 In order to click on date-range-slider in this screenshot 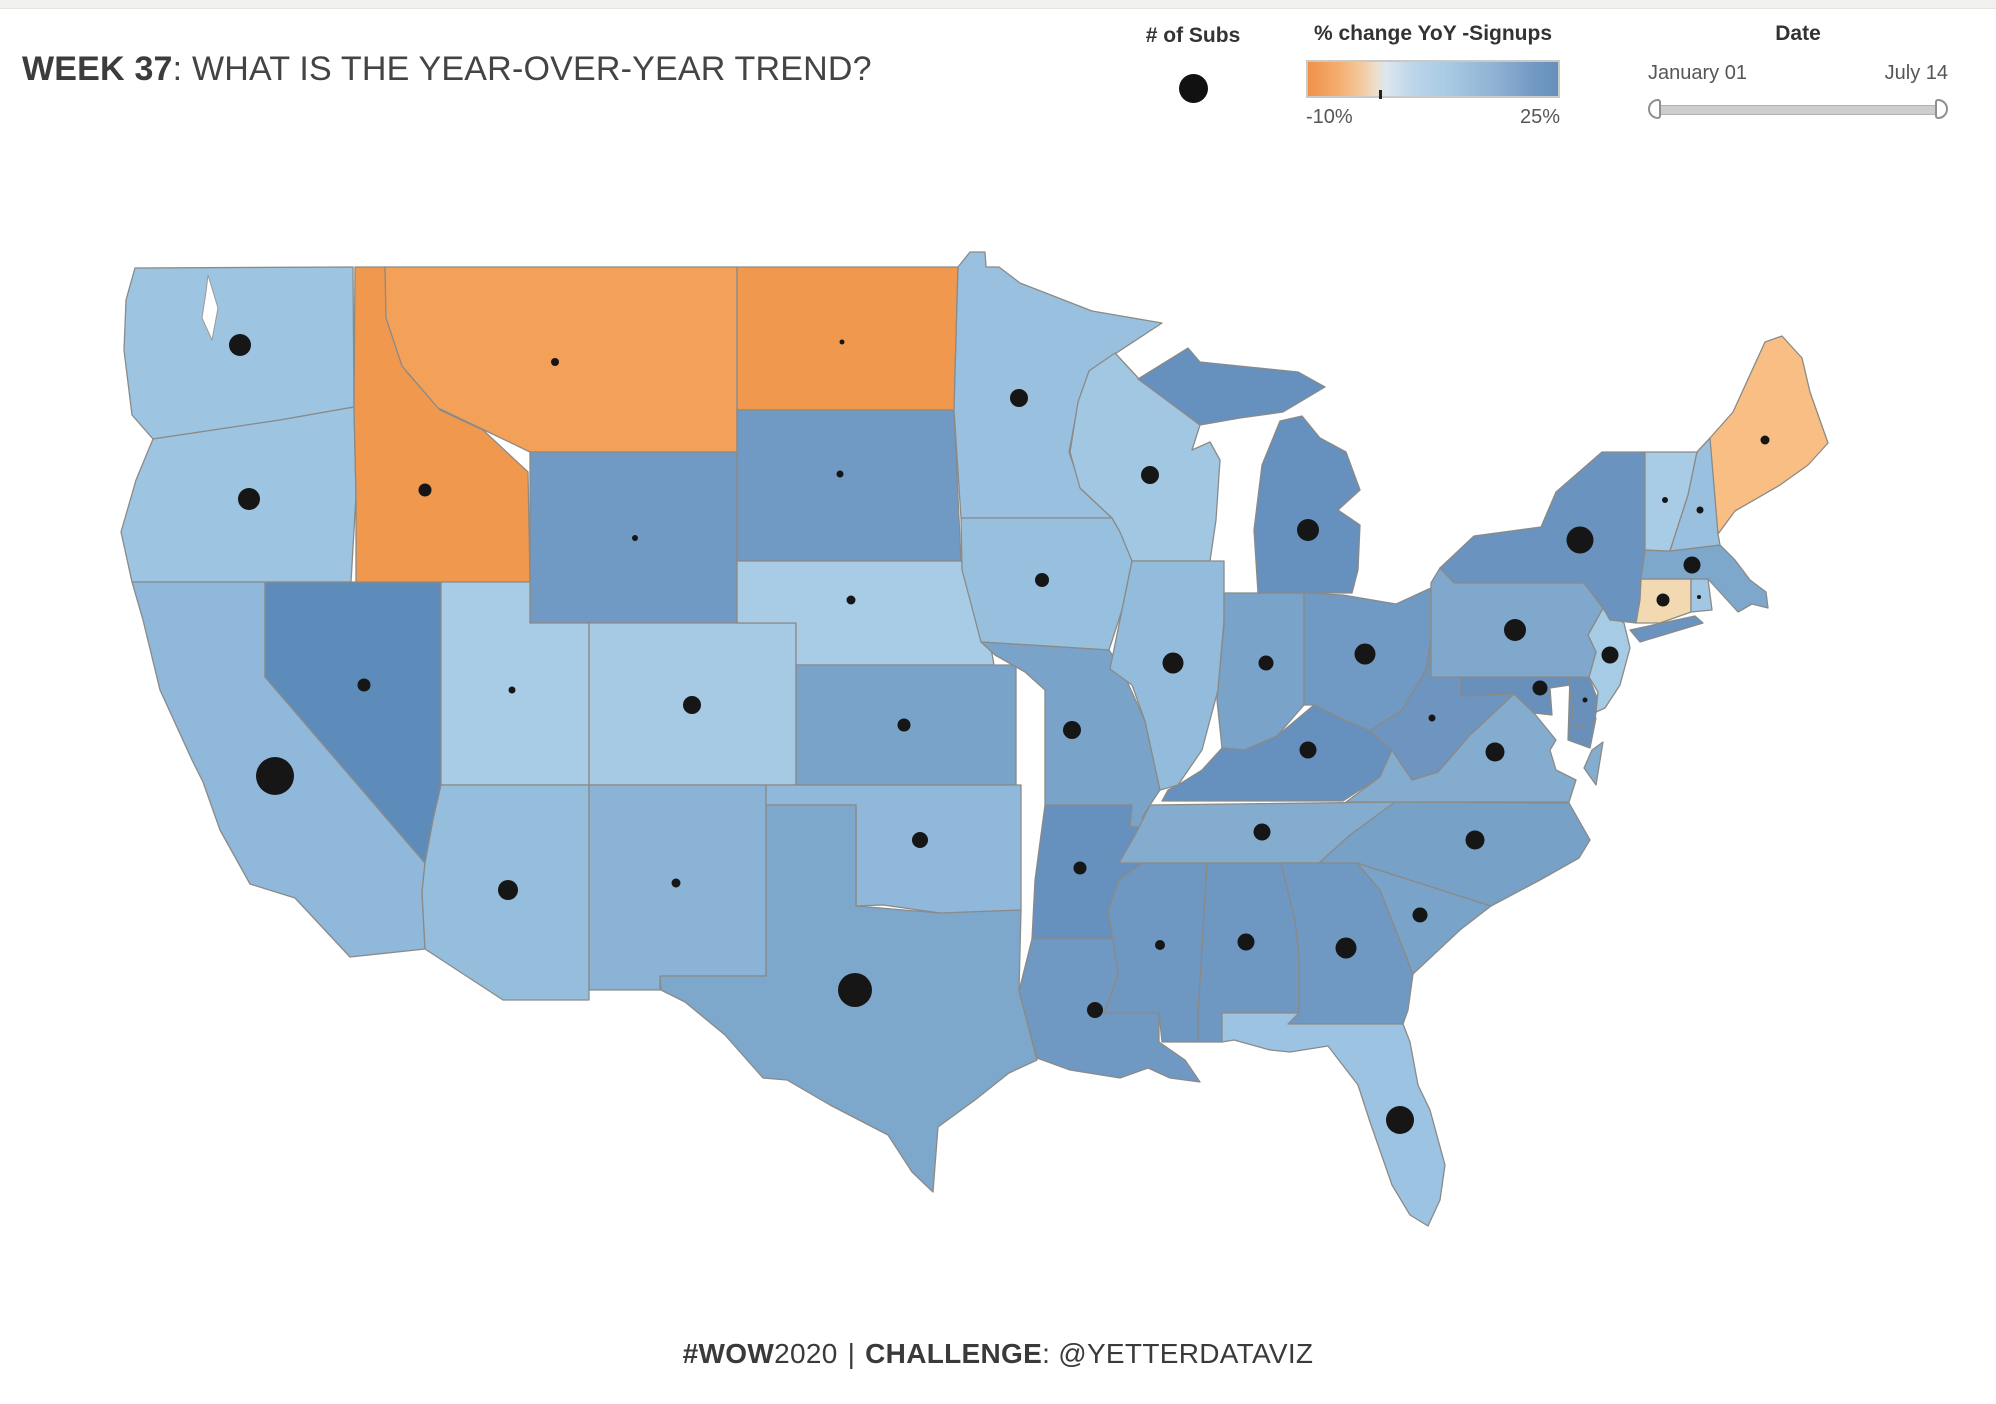, I will do `click(1798, 109)`.